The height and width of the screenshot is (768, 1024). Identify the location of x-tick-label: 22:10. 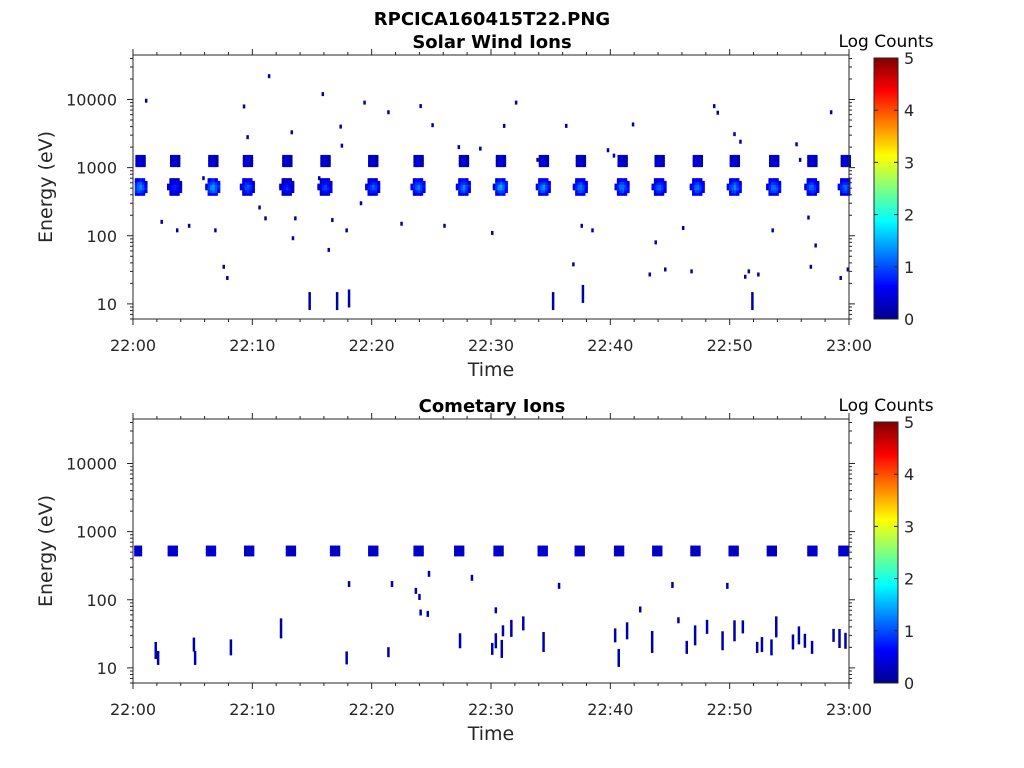
(252, 709).